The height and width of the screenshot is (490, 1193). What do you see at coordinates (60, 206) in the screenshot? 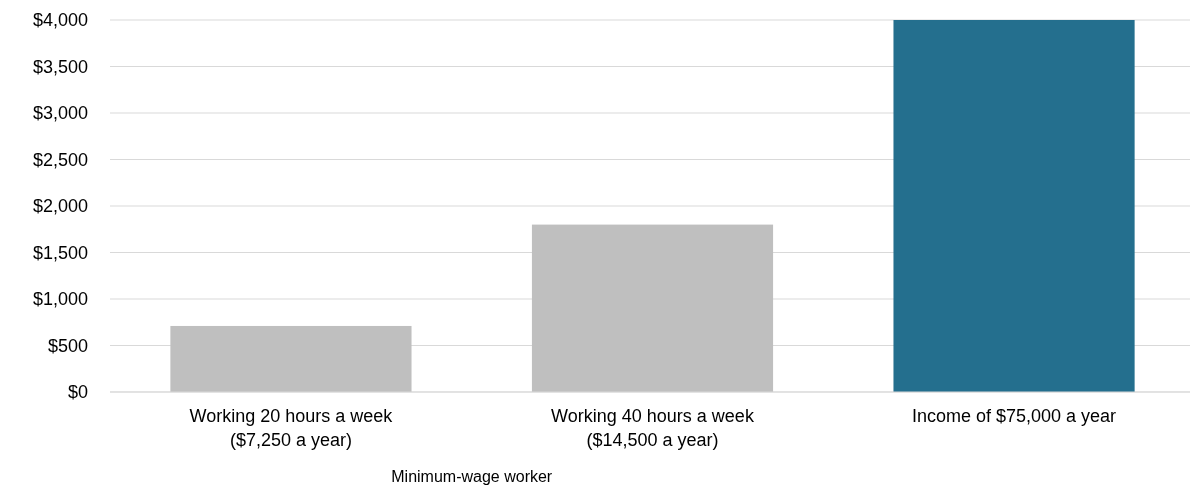
I see `y-tick-label: $2,000` at bounding box center [60, 206].